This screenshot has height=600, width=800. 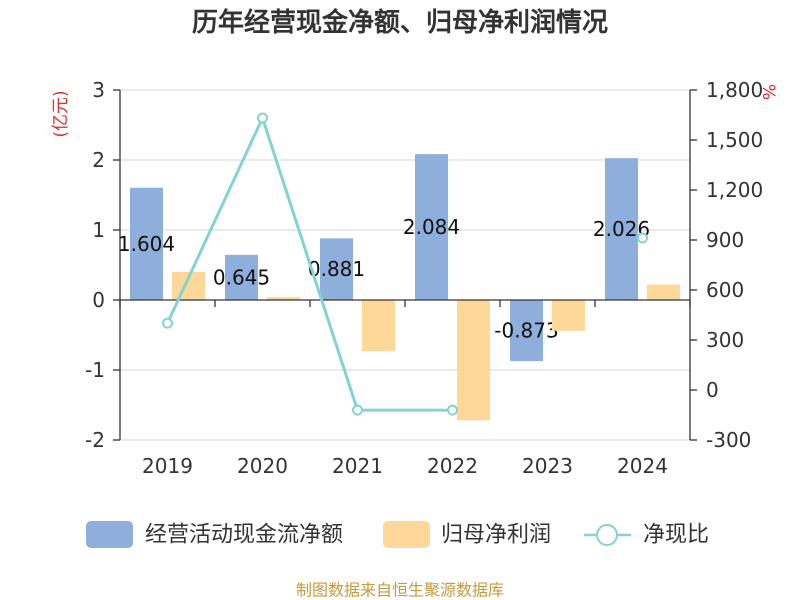 I want to click on y-left-tick-label: 3, so click(x=98, y=90).